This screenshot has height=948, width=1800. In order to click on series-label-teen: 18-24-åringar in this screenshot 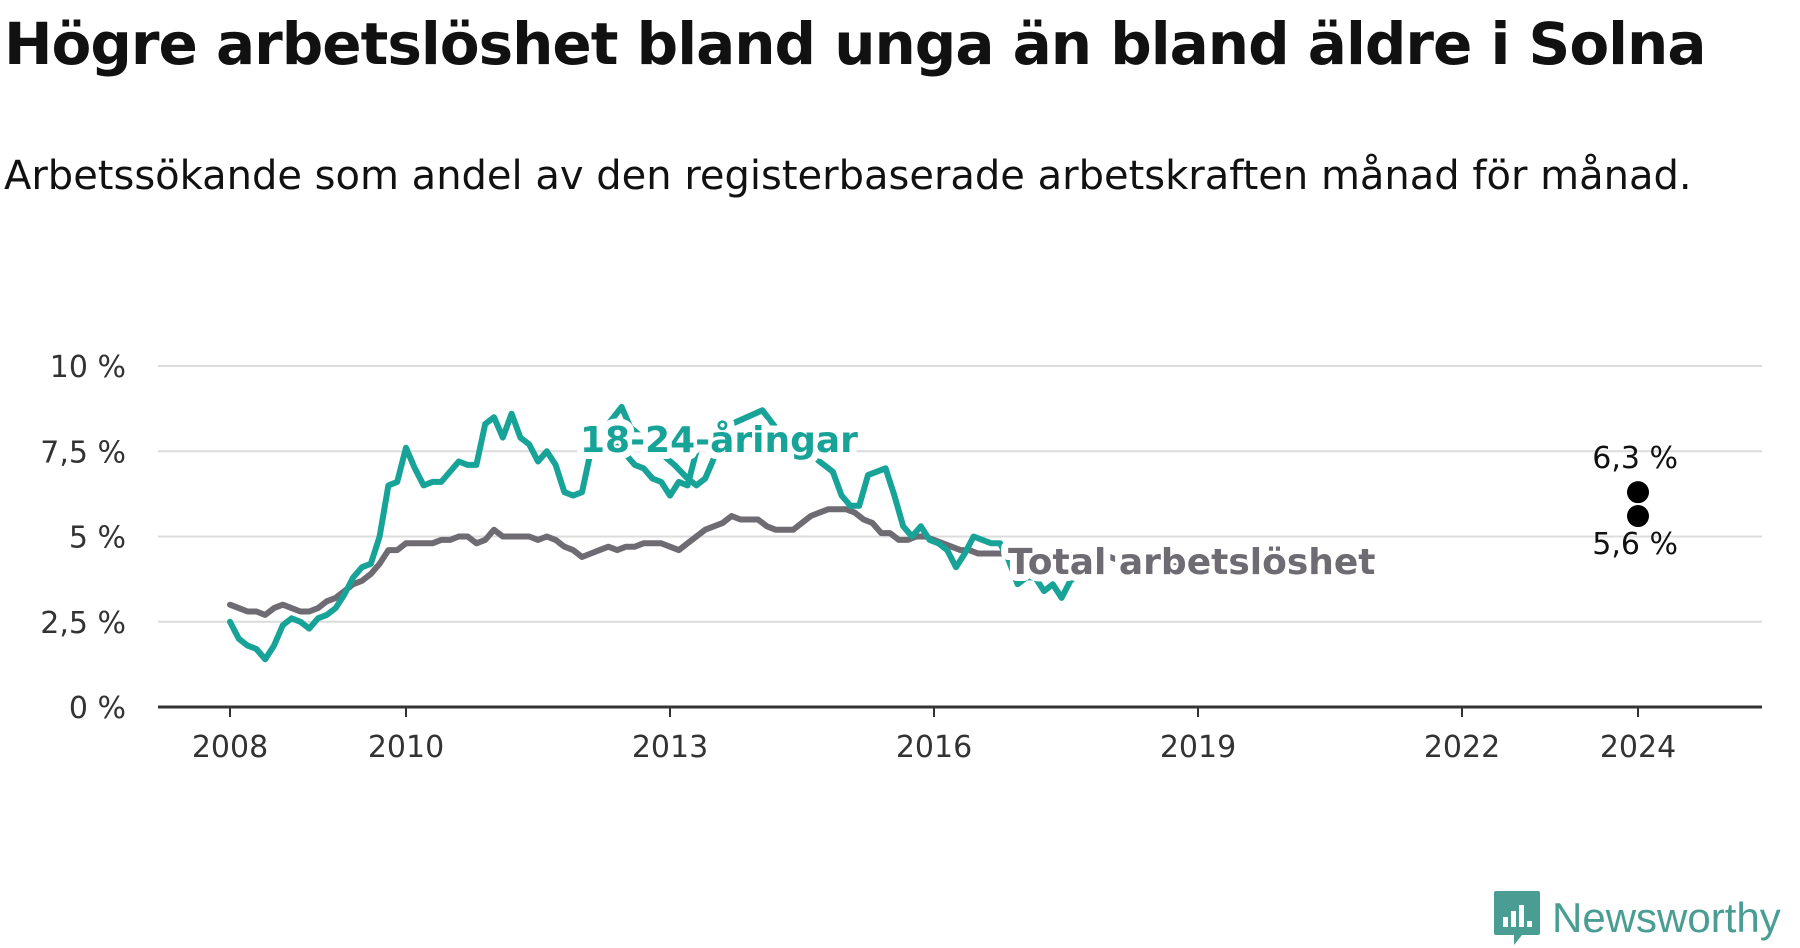, I will do `click(719, 440)`.